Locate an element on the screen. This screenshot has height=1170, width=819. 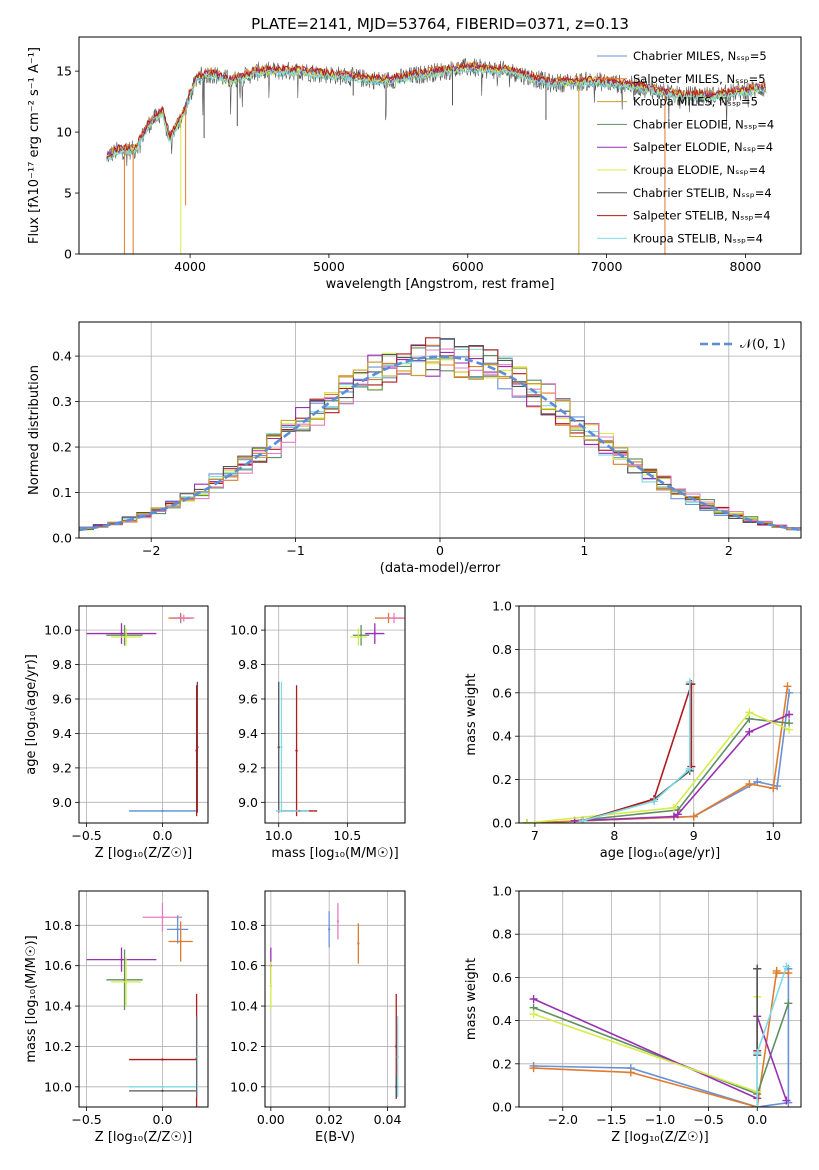
x-tick-label: 6000 is located at coordinates (468, 266).